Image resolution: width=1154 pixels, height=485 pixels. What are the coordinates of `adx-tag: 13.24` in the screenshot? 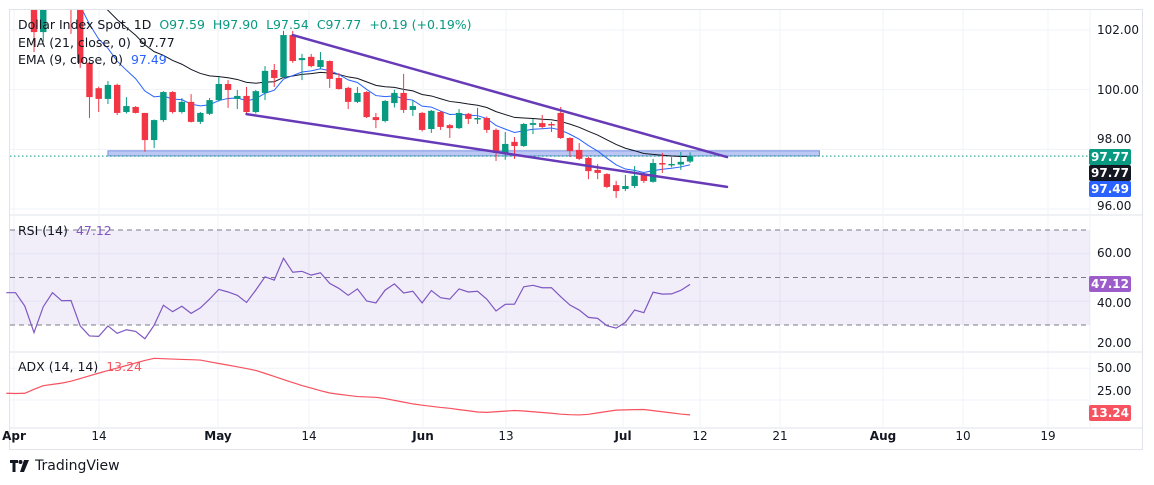 It's located at (1110, 413).